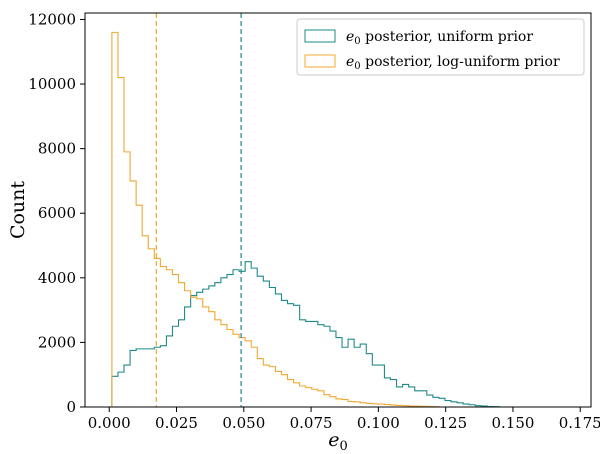 This screenshot has width=600, height=454. What do you see at coordinates (439, 38) in the screenshot?
I see `legend-label-uniform: e0 posterior, uniform prior` at bounding box center [439, 38].